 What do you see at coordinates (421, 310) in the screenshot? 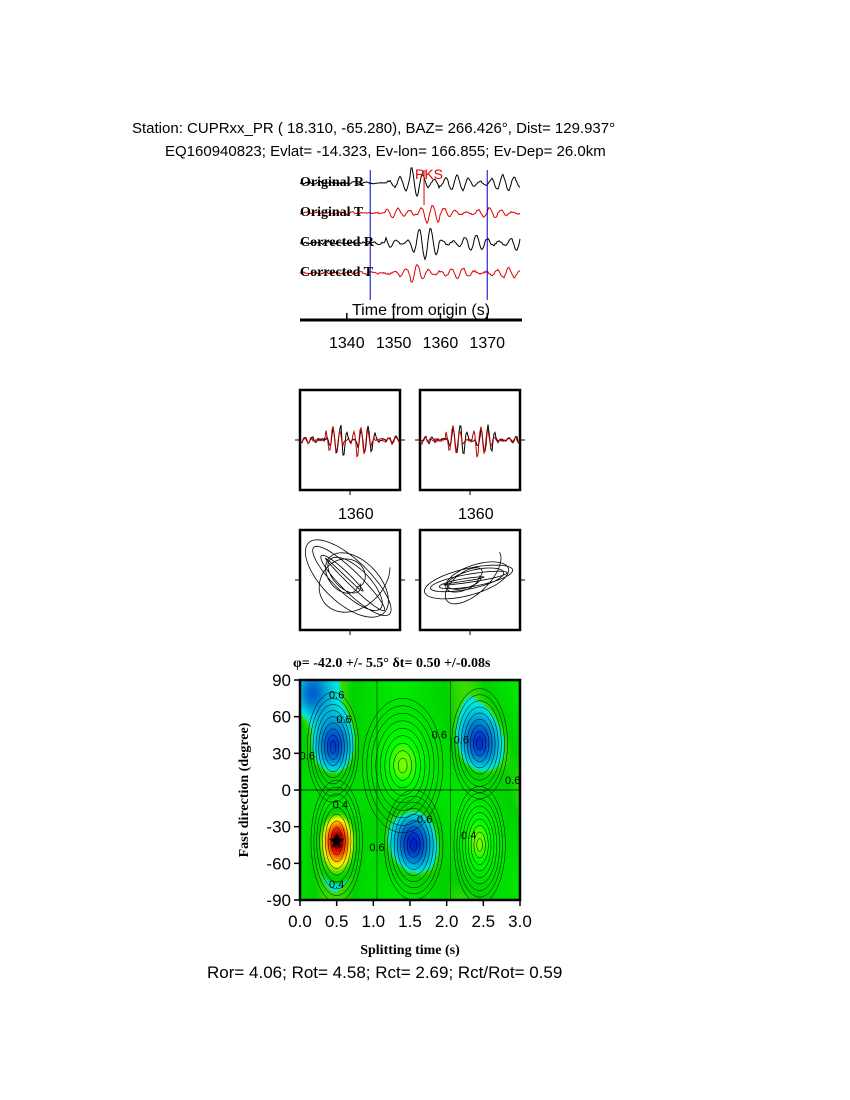
I see `trace-xaxis-title: Time from origin (s)` at bounding box center [421, 310].